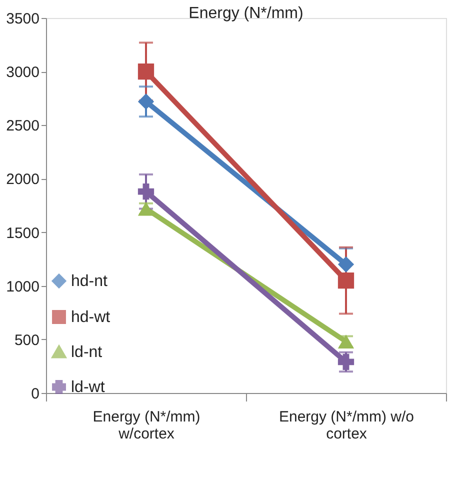  What do you see at coordinates (35, 394) in the screenshot?
I see `y-tick-label: 0` at bounding box center [35, 394].